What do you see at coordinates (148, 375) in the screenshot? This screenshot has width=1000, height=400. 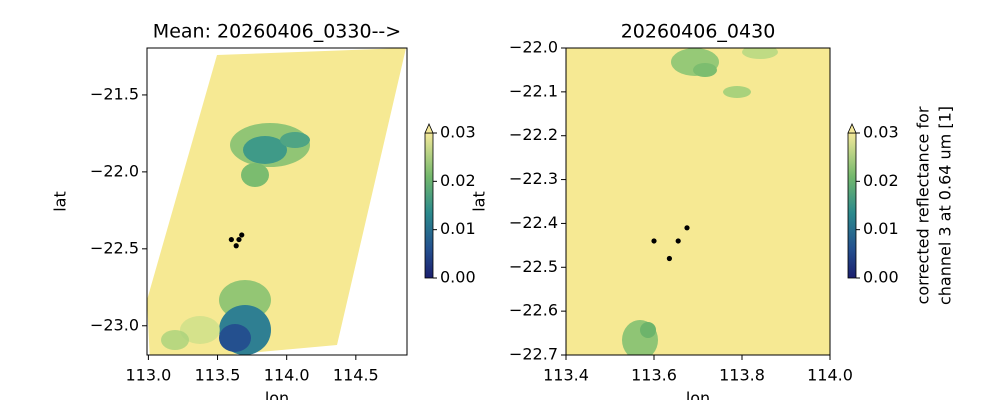 I see `x-tick-label: 113.0` at bounding box center [148, 375].